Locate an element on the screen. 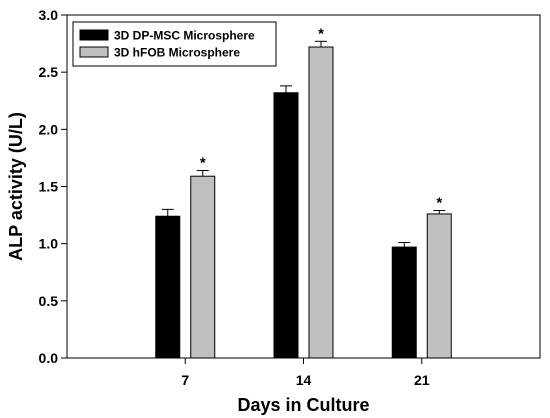 Image resolution: width=550 pixels, height=418 pixels. legend-label-hfob: 3D hFOB Microsphere is located at coordinates (177, 53).